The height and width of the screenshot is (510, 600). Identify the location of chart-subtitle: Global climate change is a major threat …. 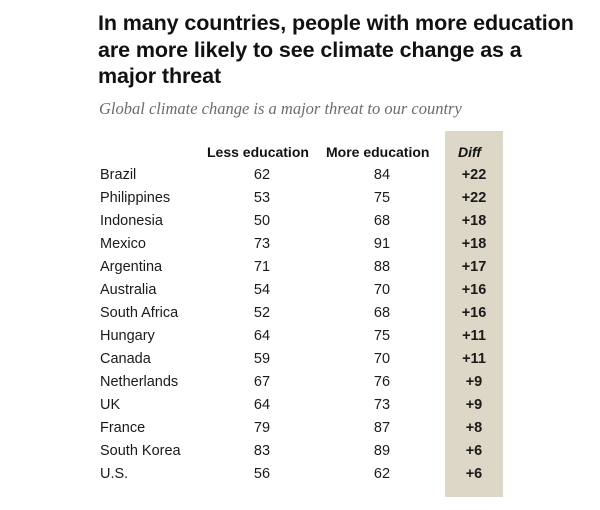
(280, 108).